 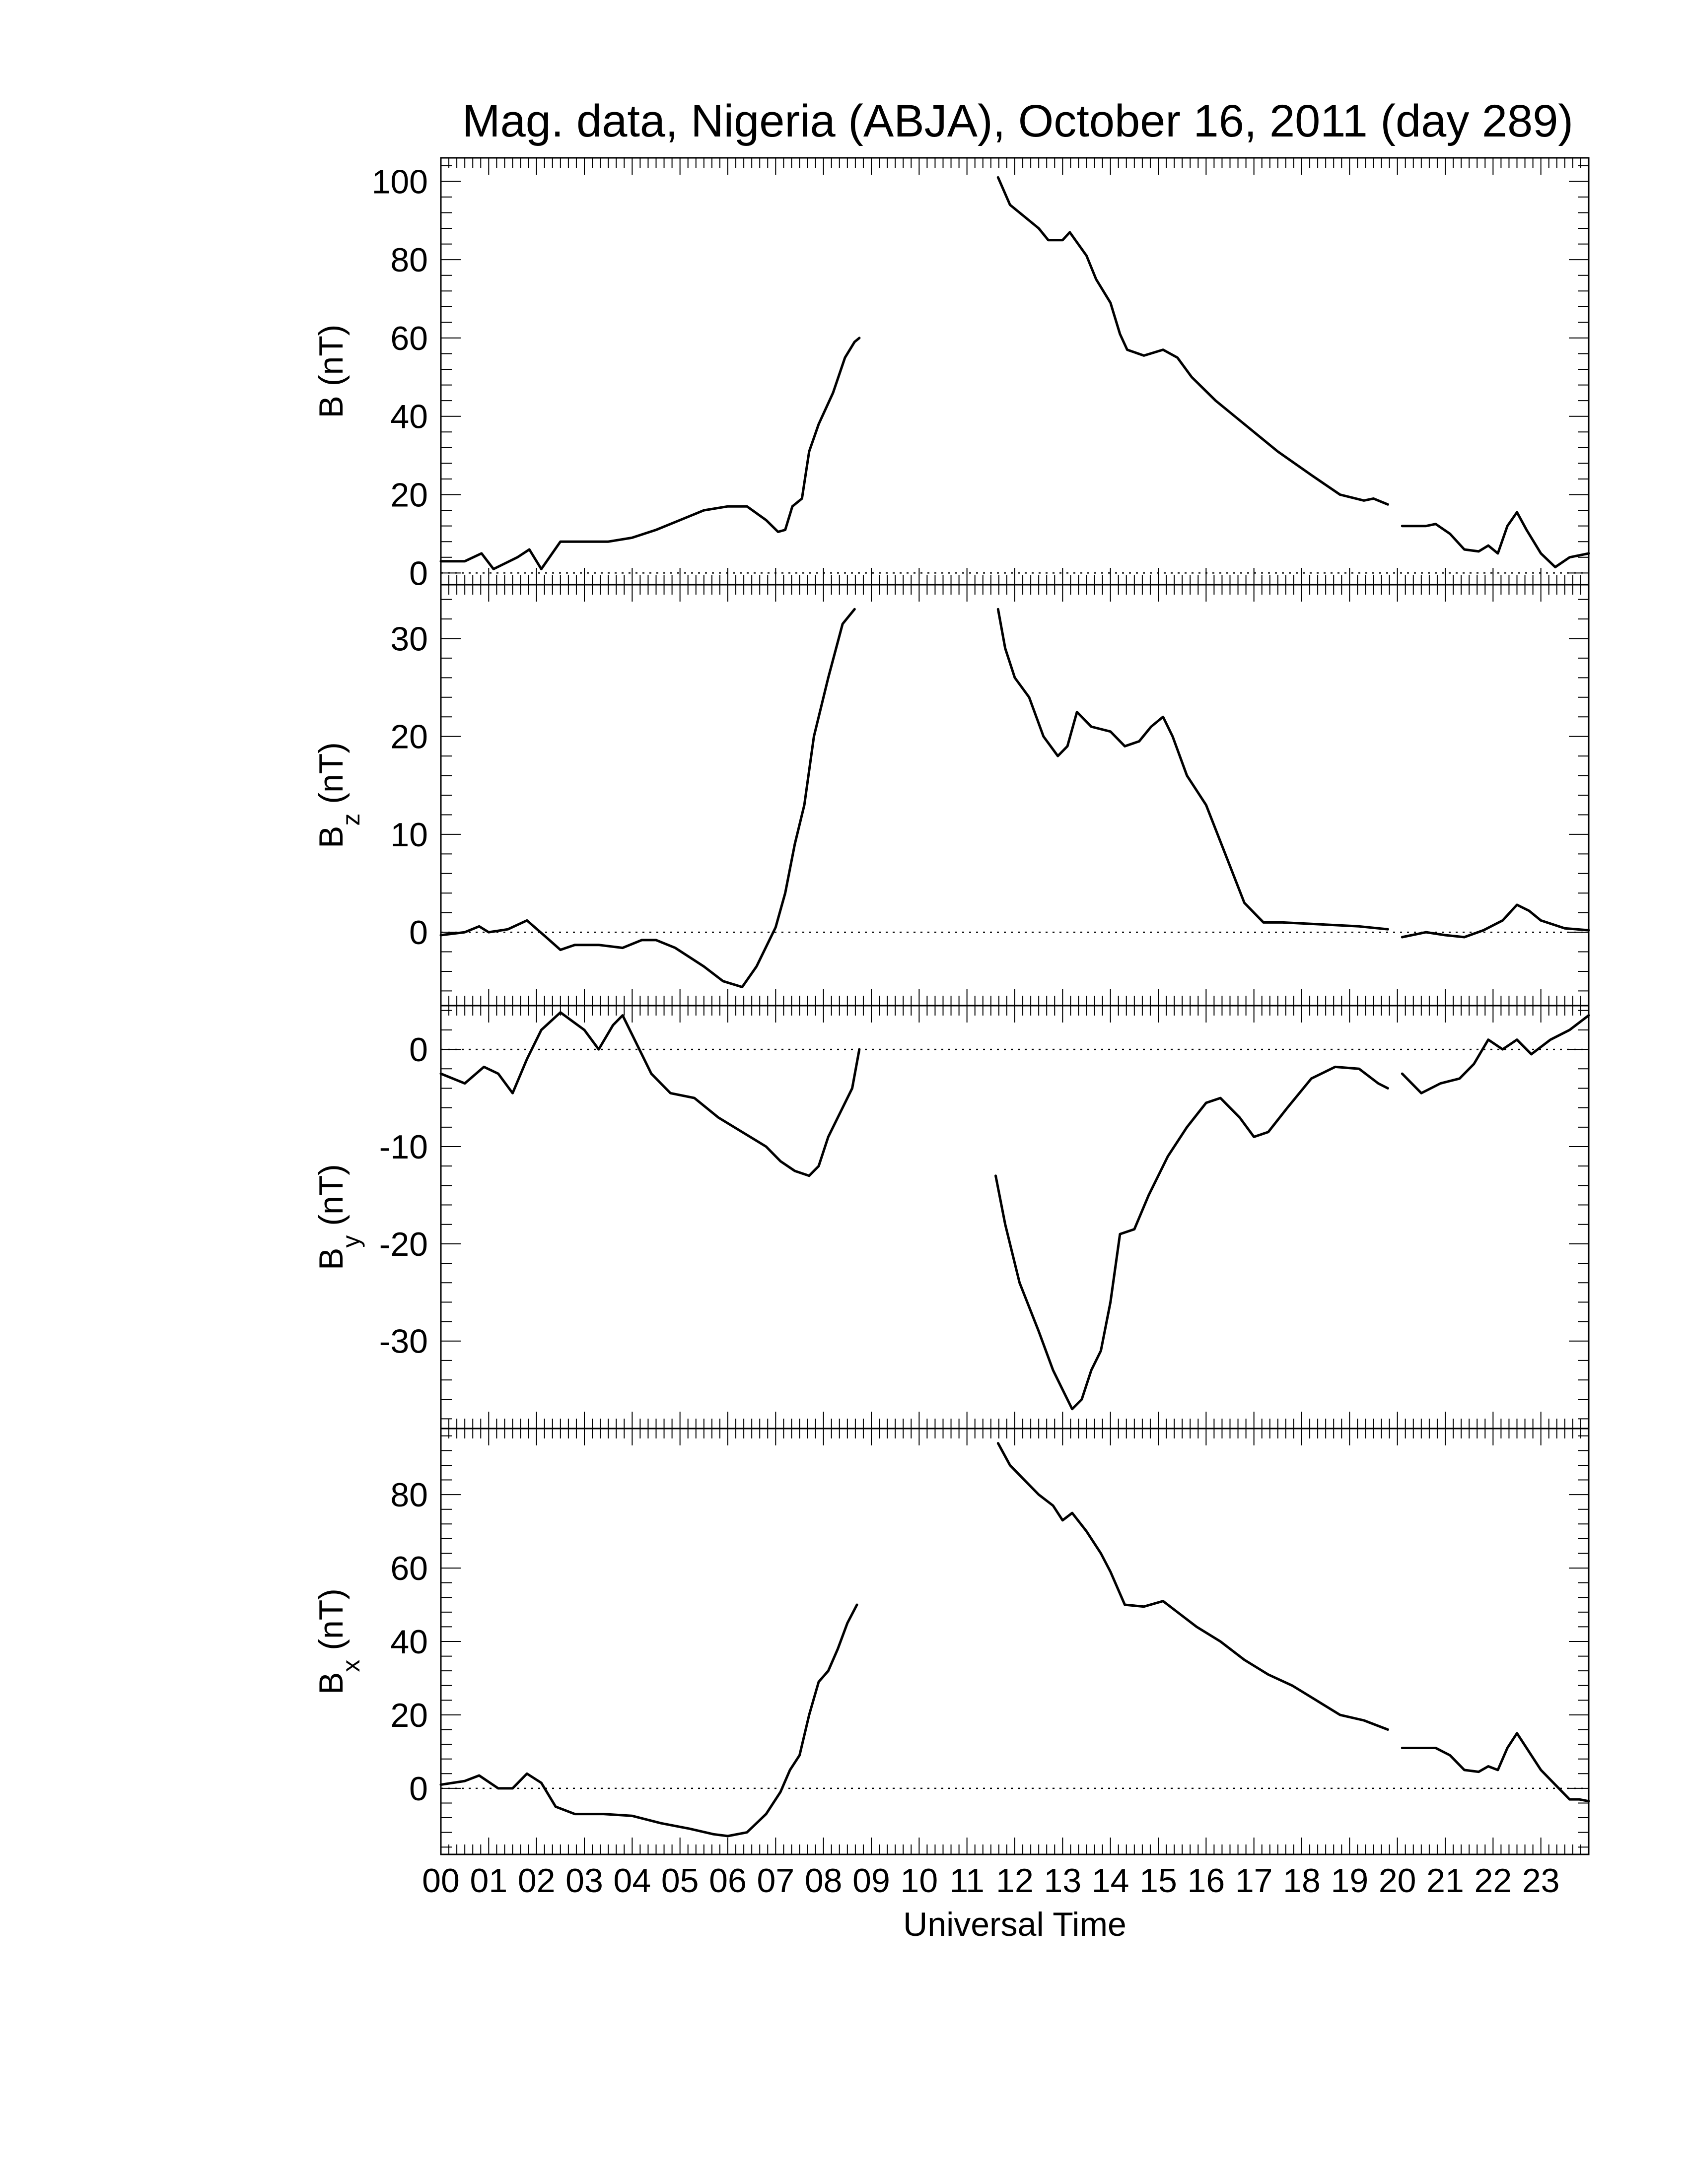 What do you see at coordinates (728, 1881) in the screenshot?
I see `x-tick-label: 06` at bounding box center [728, 1881].